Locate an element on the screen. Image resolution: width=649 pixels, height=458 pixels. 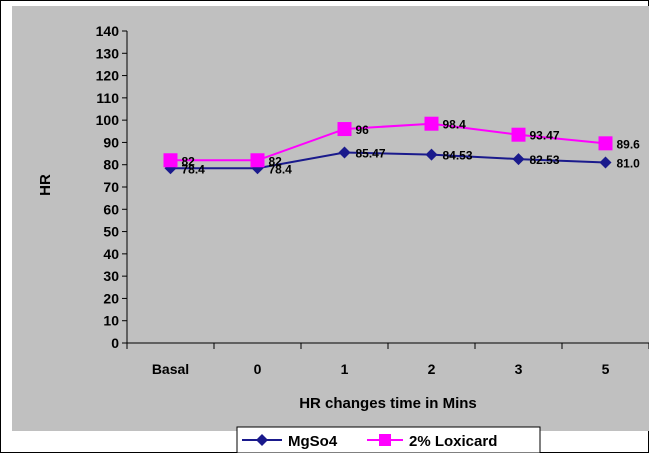
y-tick-label: 30 is located at coordinates (111, 276).